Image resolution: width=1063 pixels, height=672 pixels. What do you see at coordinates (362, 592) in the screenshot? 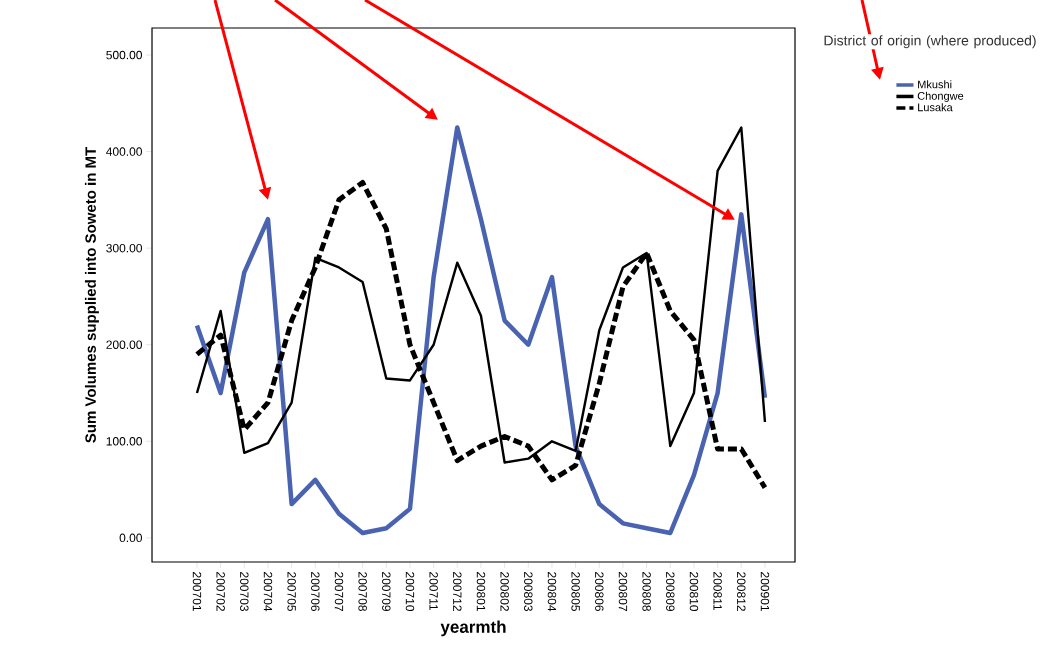
I see `x-tick-label: 200708` at bounding box center [362, 592].